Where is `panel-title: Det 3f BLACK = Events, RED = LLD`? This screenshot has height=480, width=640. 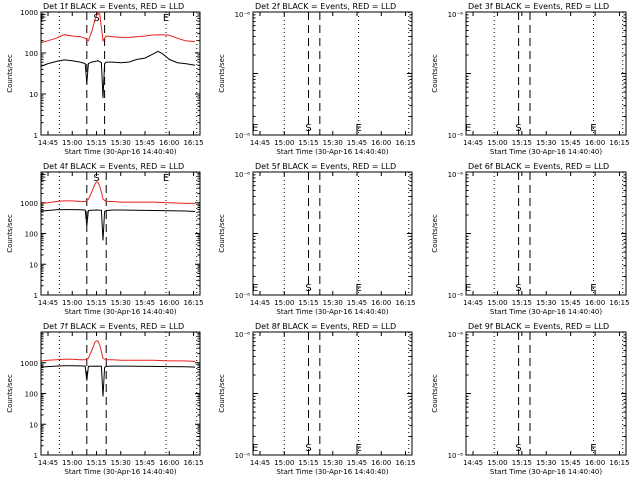
panel-title: Det 3f BLACK = Events, RED = LLD is located at coordinates (538, 6).